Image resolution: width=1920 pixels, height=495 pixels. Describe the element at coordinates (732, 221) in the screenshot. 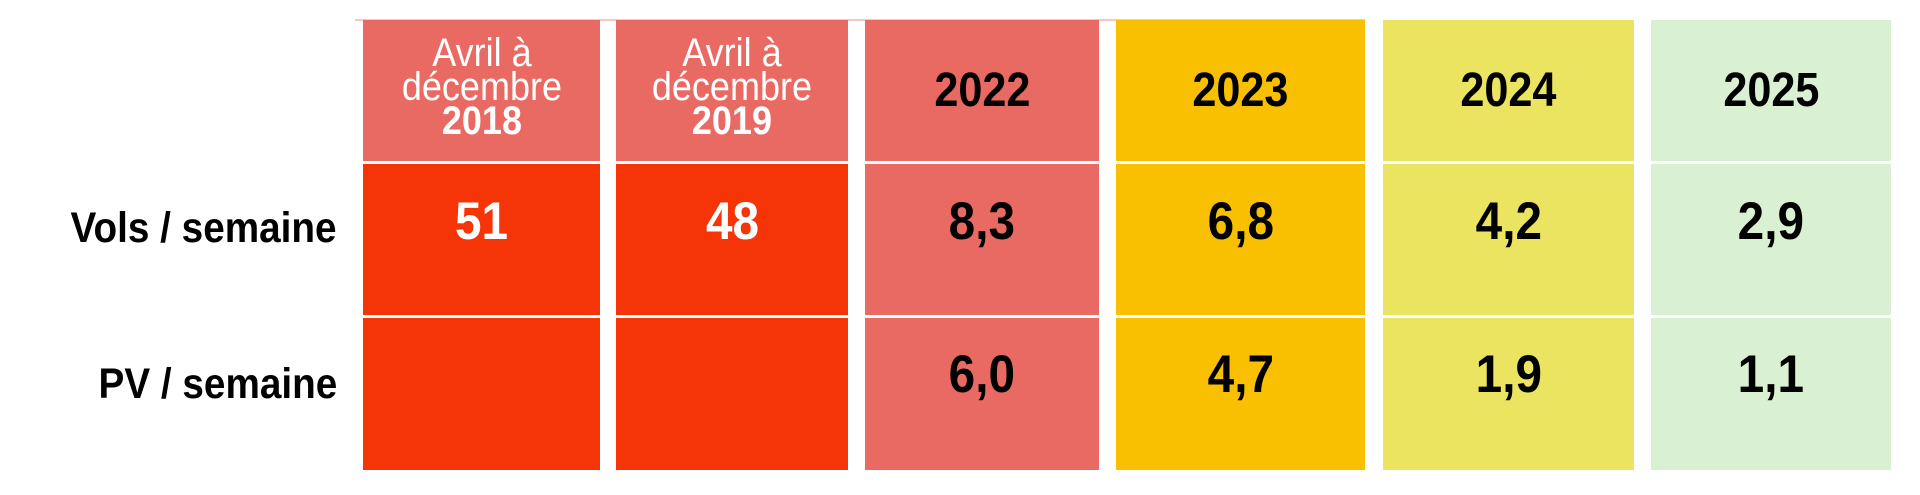

I see `cell-value: 48` at that location.